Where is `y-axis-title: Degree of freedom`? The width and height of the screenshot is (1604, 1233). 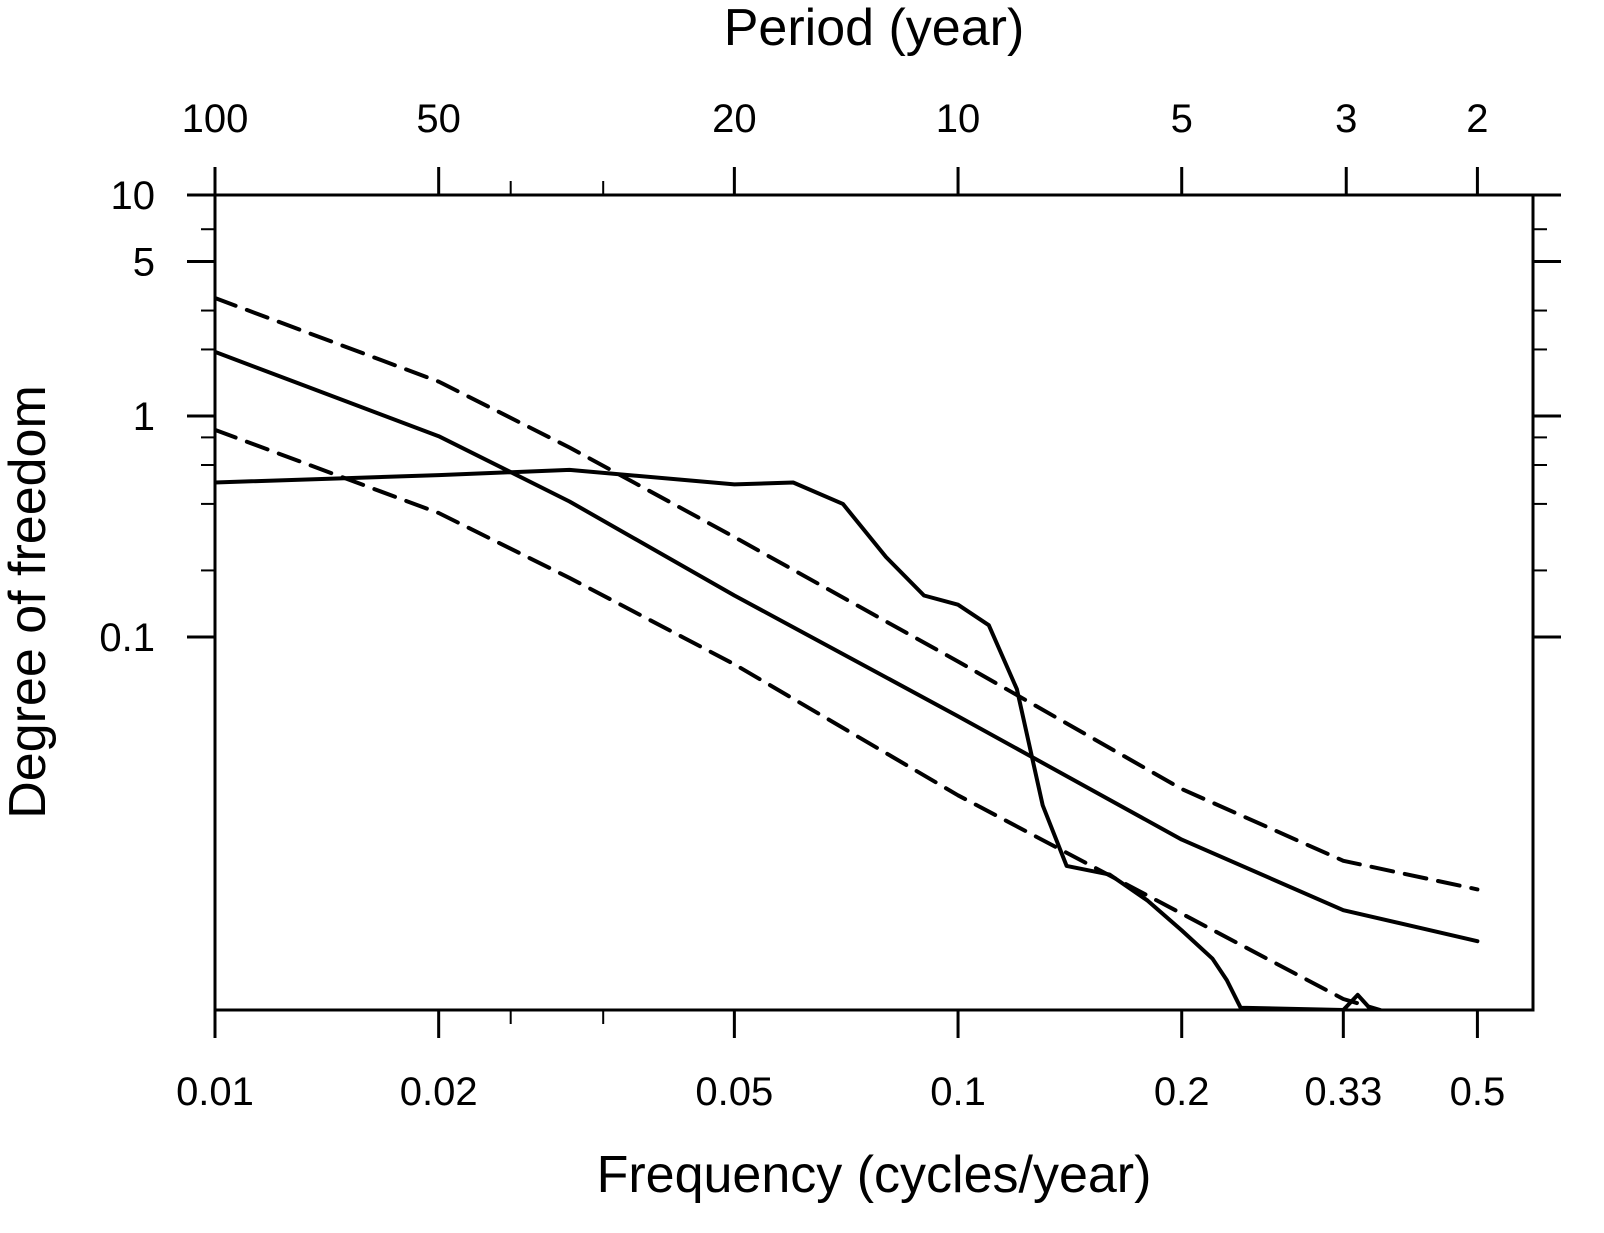
y-axis-title: Degree of freedom is located at coordinates (28, 602).